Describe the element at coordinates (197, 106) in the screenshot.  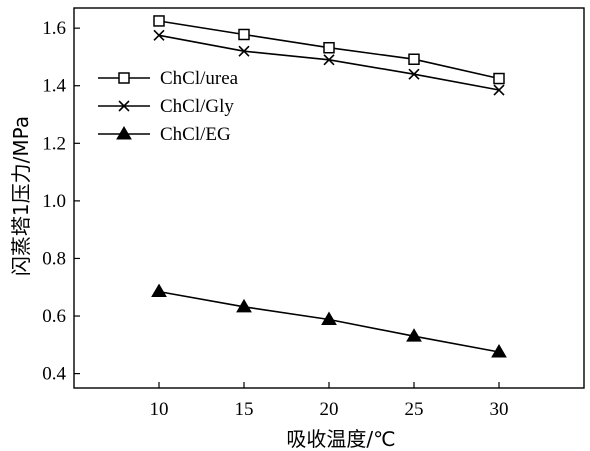
I see `legend-label-2: ChCl/Gly` at that location.